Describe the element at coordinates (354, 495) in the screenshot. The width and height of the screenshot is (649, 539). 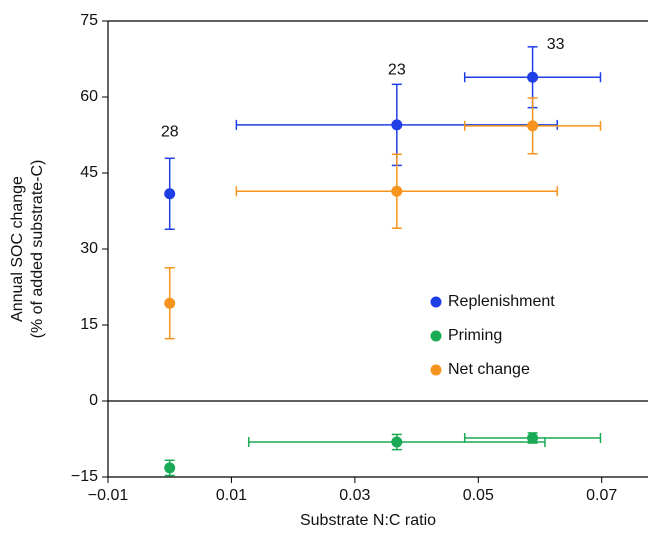
I see `x-tick-label: 0.03` at that location.